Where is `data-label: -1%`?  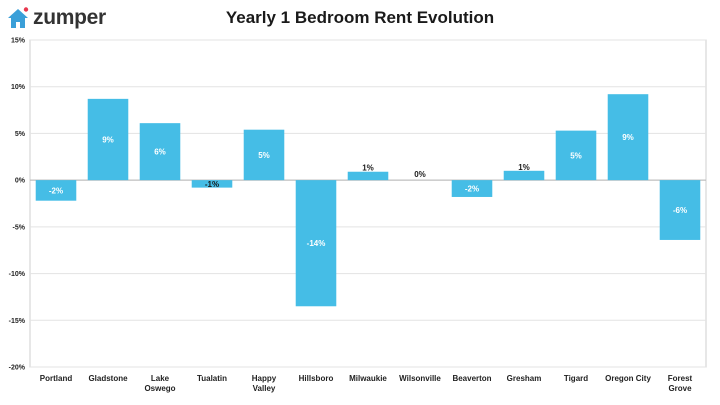
data-label: -1% is located at coordinates (212, 184).